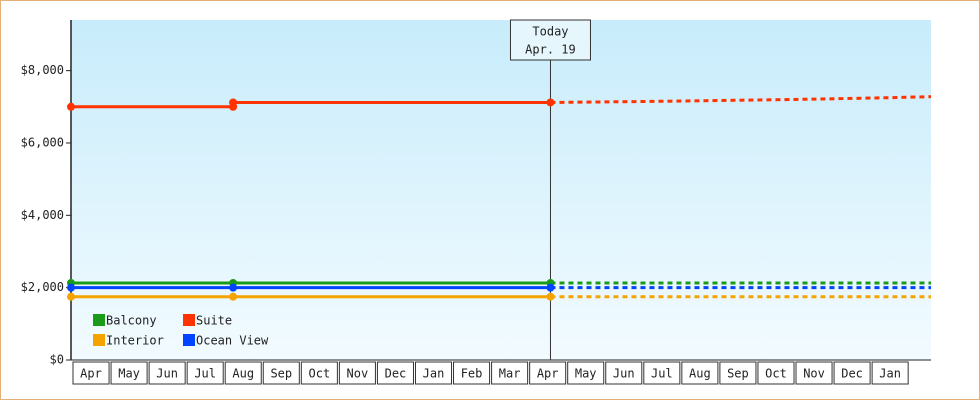 This screenshot has height=400, width=980. What do you see at coordinates (42, 70) in the screenshot?
I see `y-tick-label: $8,000` at bounding box center [42, 70].